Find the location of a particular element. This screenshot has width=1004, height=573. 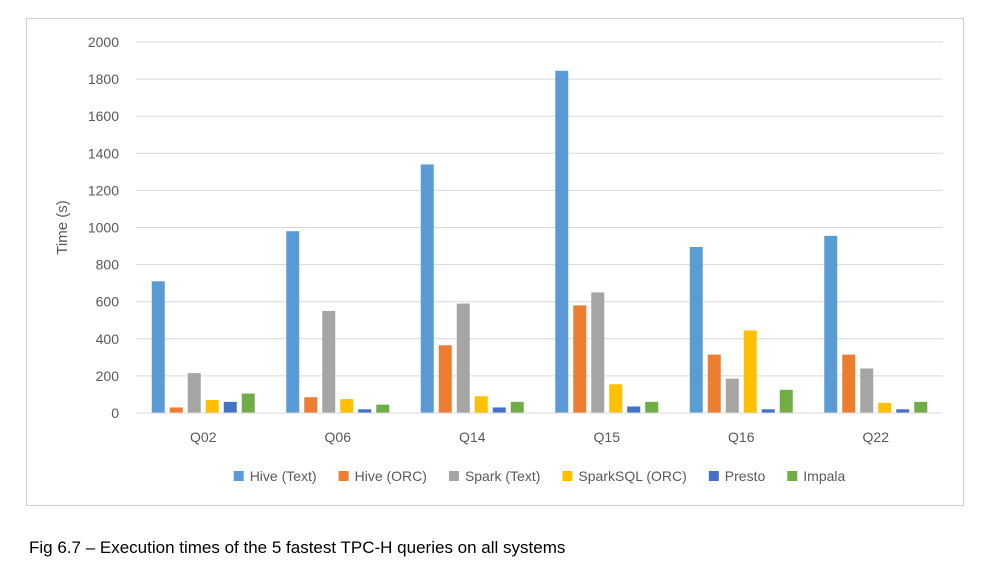

legend-label: Impala is located at coordinates (824, 476).